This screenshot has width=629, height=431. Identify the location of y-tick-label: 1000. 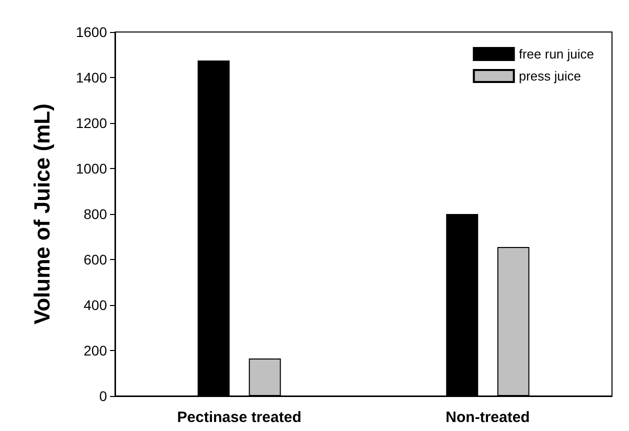
(92, 168).